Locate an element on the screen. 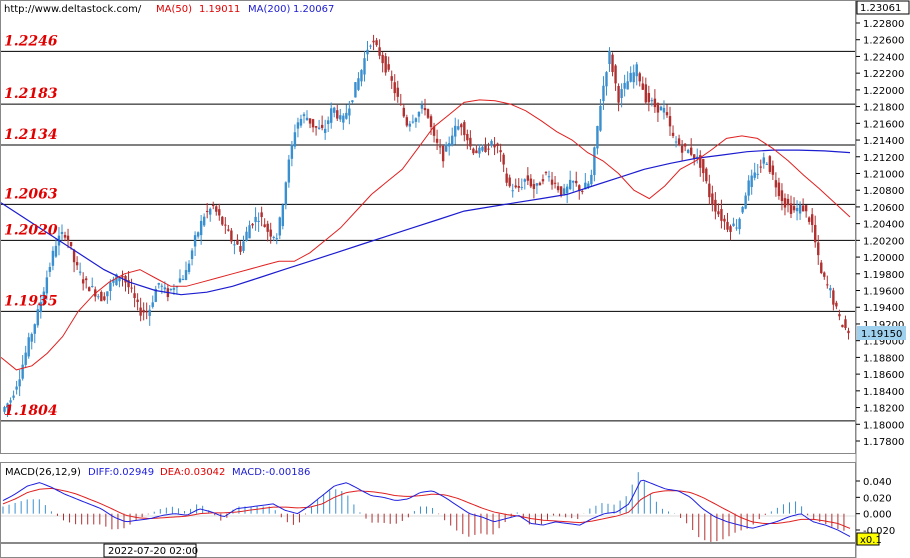  time-label-box is located at coordinates (150, 550).